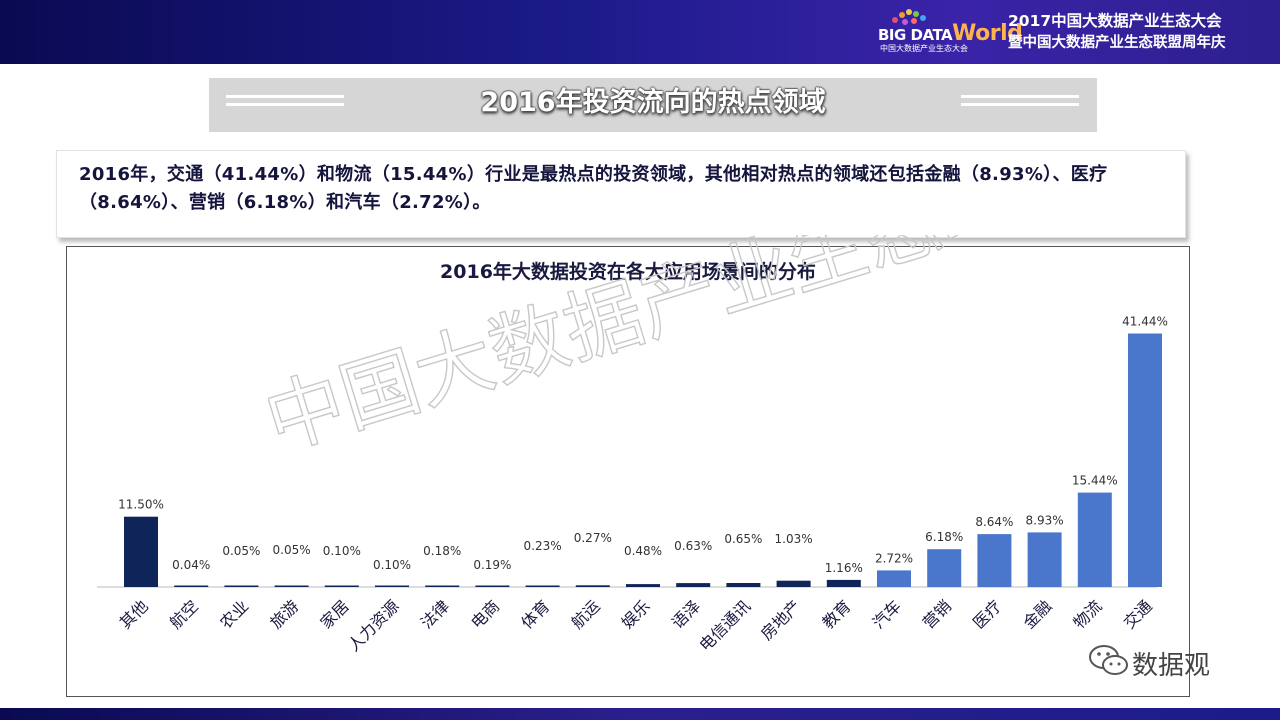  I want to click on category-label-10: 娱乐, so click(636, 614).